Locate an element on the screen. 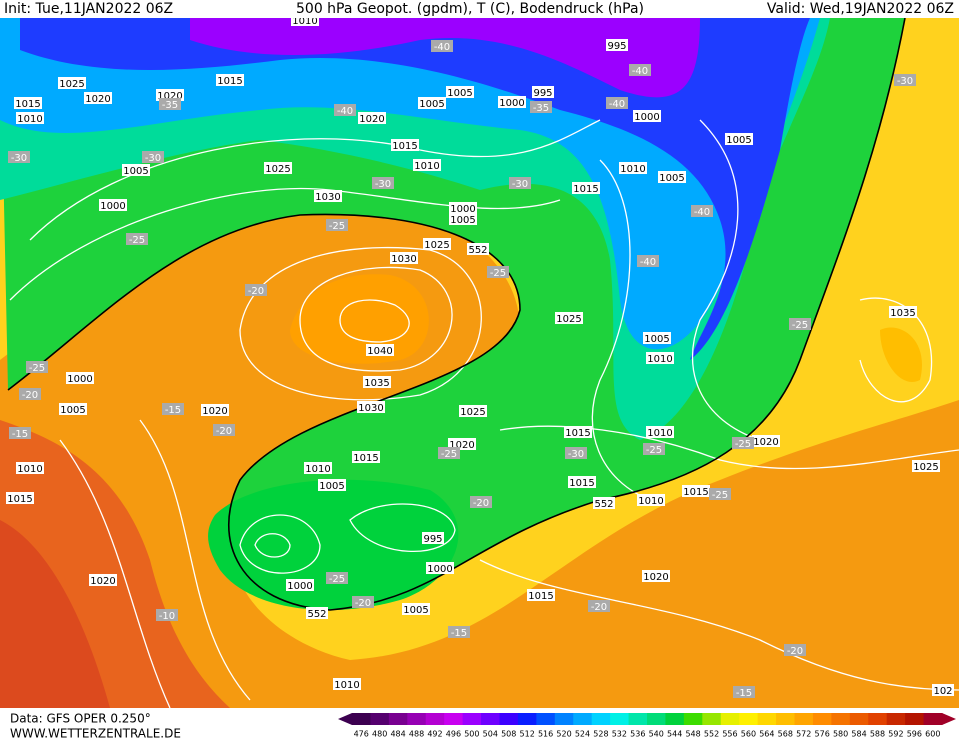  colorbar-label: 540 is located at coordinates (656, 734).